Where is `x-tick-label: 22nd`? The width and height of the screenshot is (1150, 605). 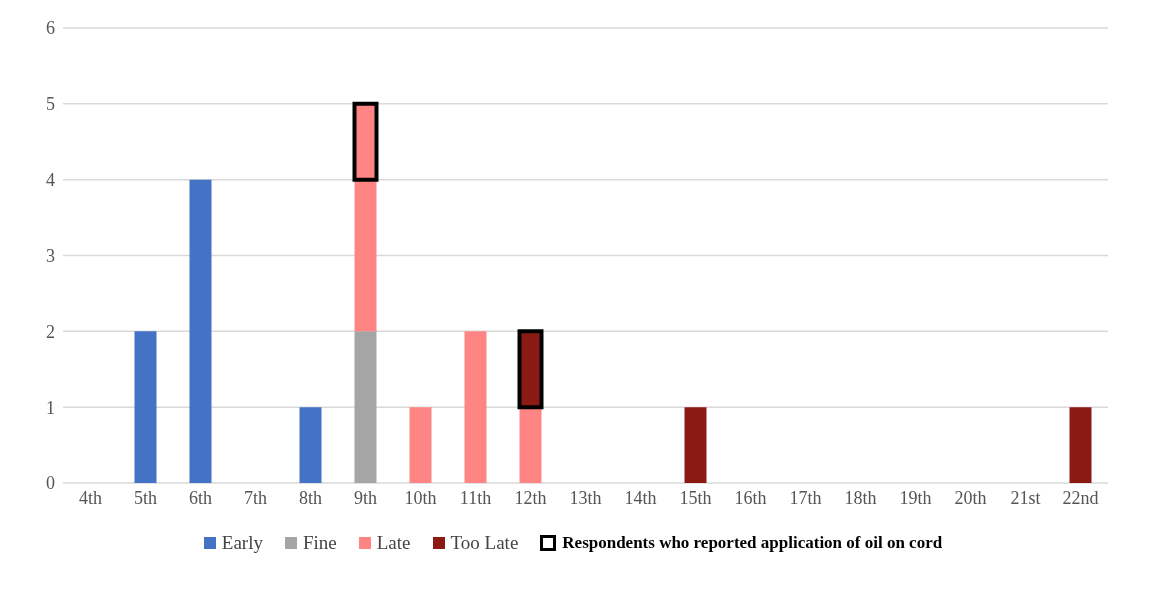 x-tick-label: 22nd is located at coordinates (1080, 497).